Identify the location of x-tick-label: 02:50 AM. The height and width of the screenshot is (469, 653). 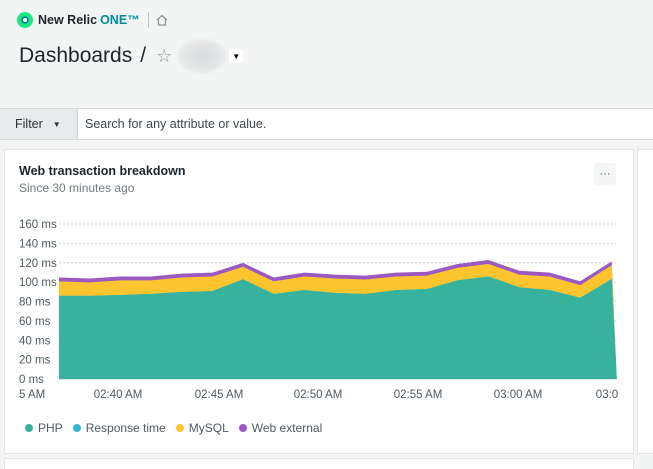
(318, 395).